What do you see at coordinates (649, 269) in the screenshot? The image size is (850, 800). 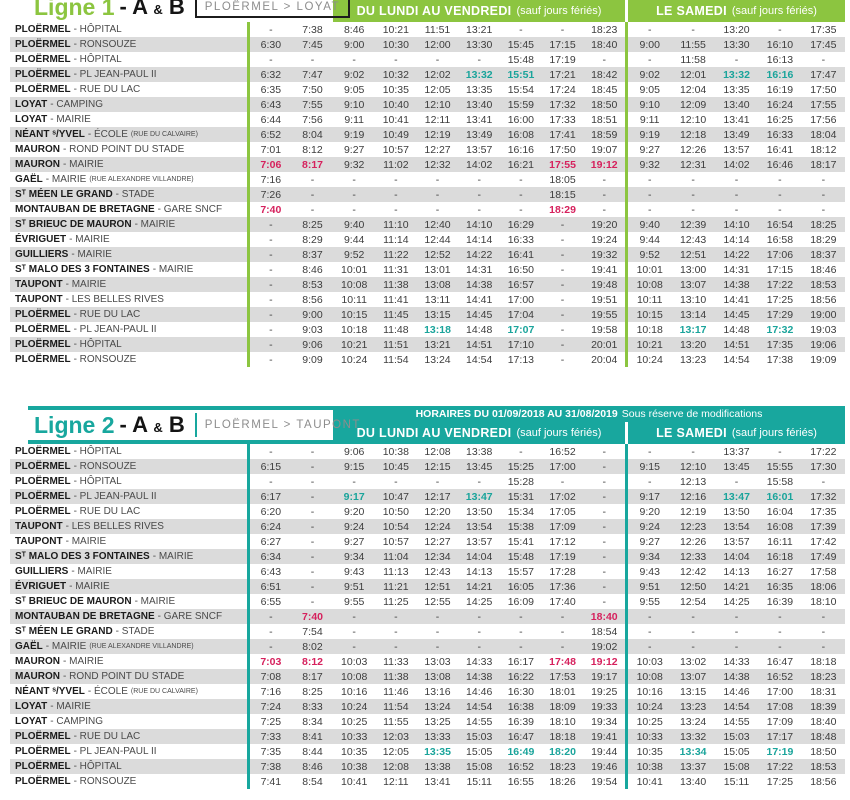 I see `time-cell: 10:01` at bounding box center [649, 269].